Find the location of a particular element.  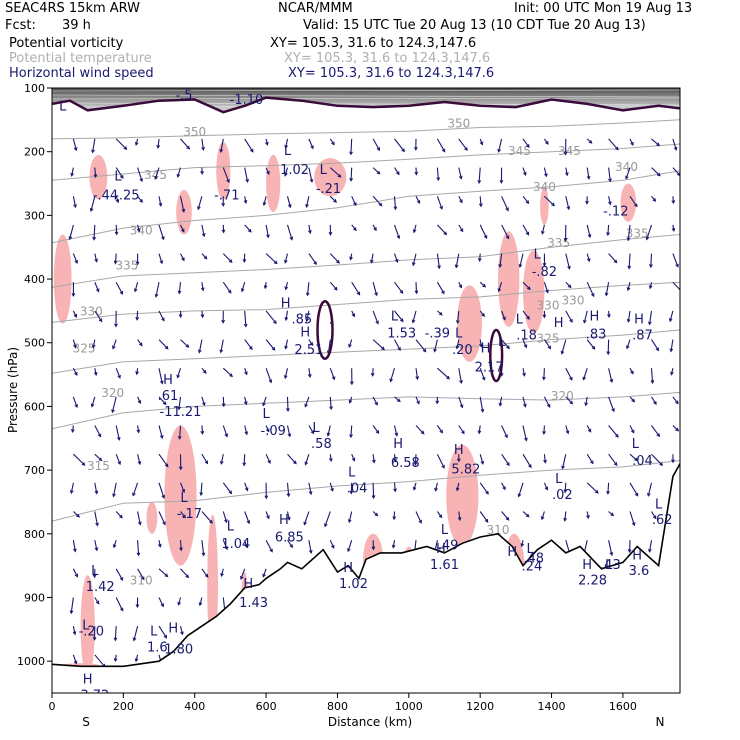

pv-extremum-label: 6.58 is located at coordinates (405, 463).